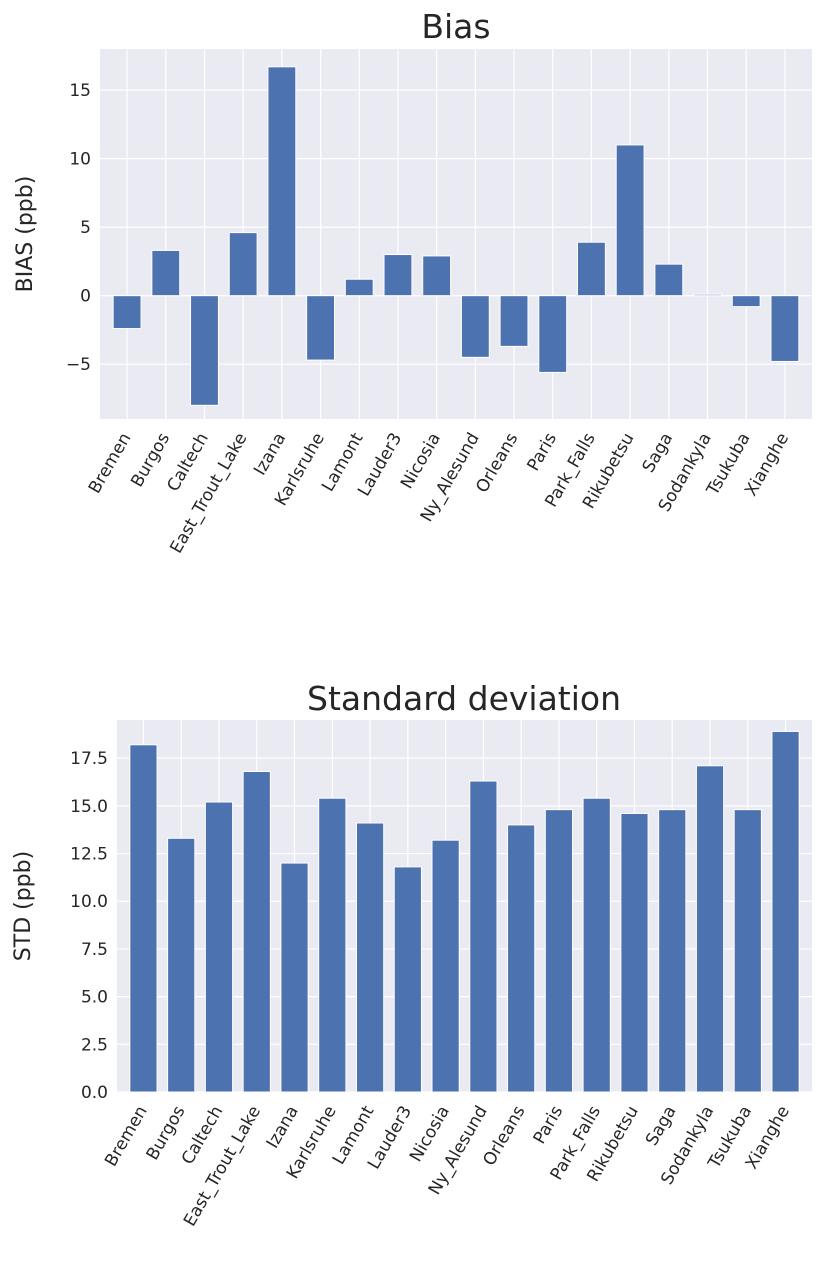  Describe the element at coordinates (283, 1127) in the screenshot. I see `std-x-tick-label: Izana` at that location.